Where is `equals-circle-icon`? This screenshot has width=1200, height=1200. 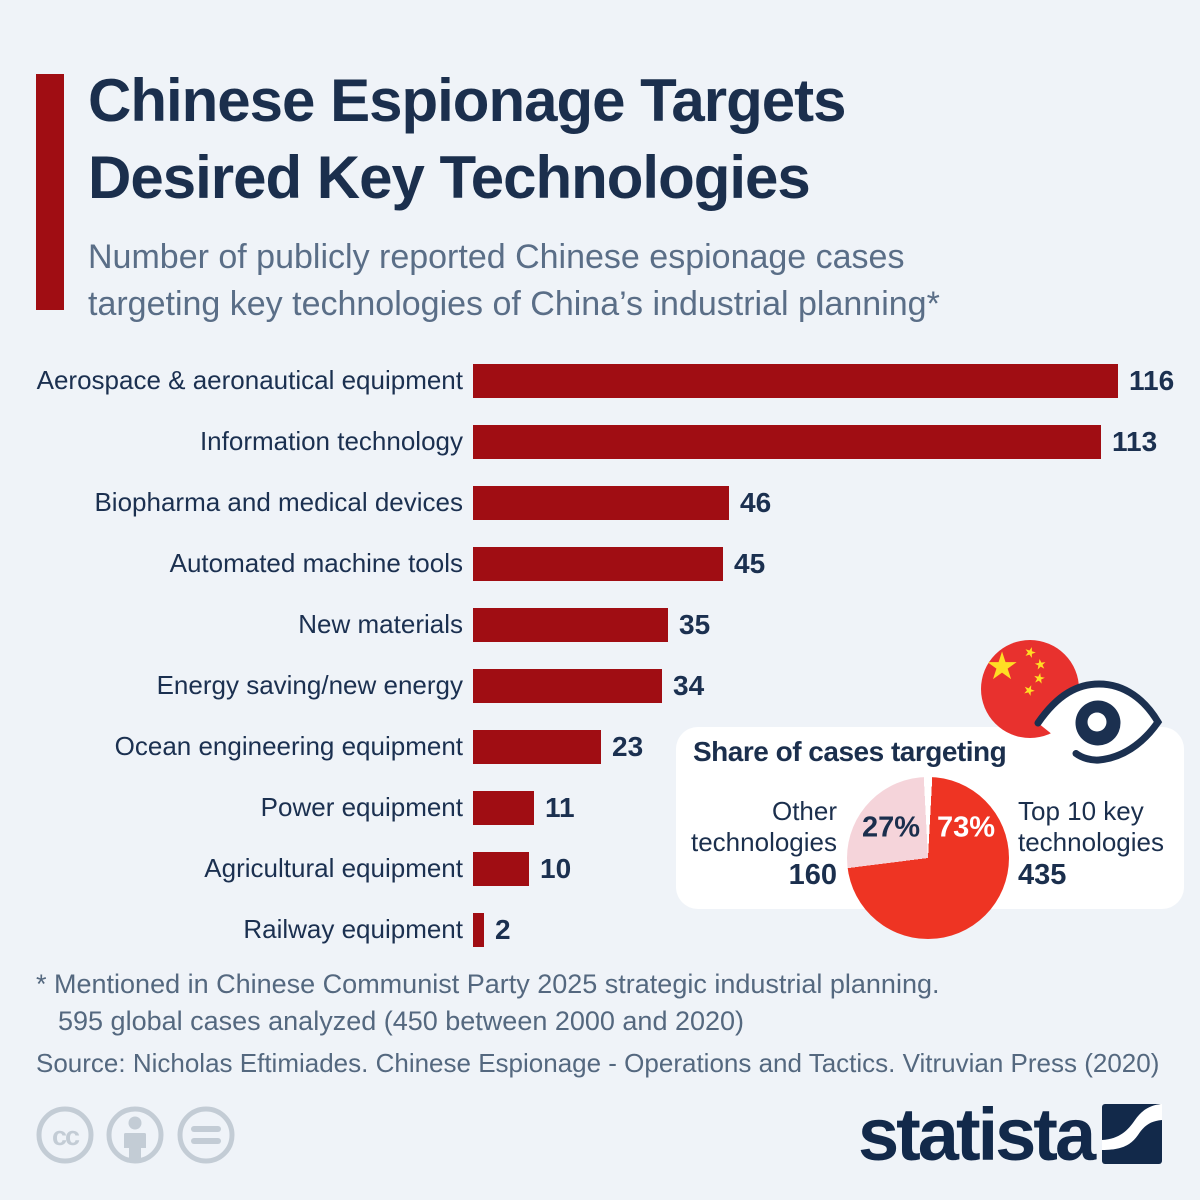 equals-circle-icon is located at coordinates (206, 1135).